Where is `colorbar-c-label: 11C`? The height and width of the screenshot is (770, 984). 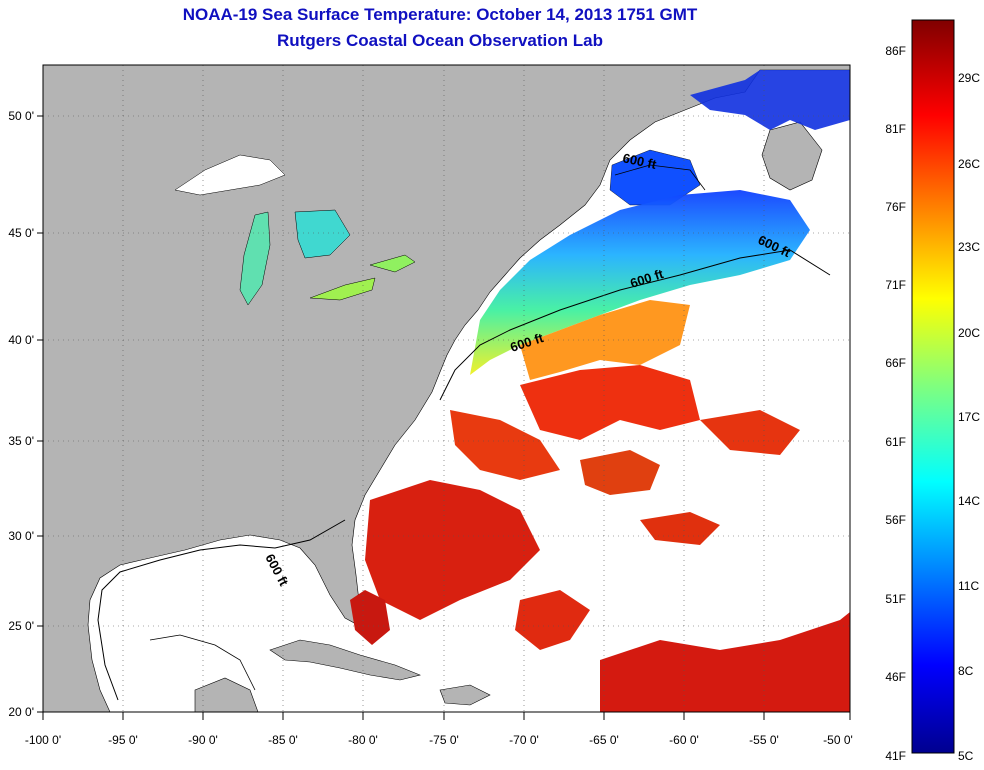 colorbar-c-label: 11C is located at coordinates (968, 586).